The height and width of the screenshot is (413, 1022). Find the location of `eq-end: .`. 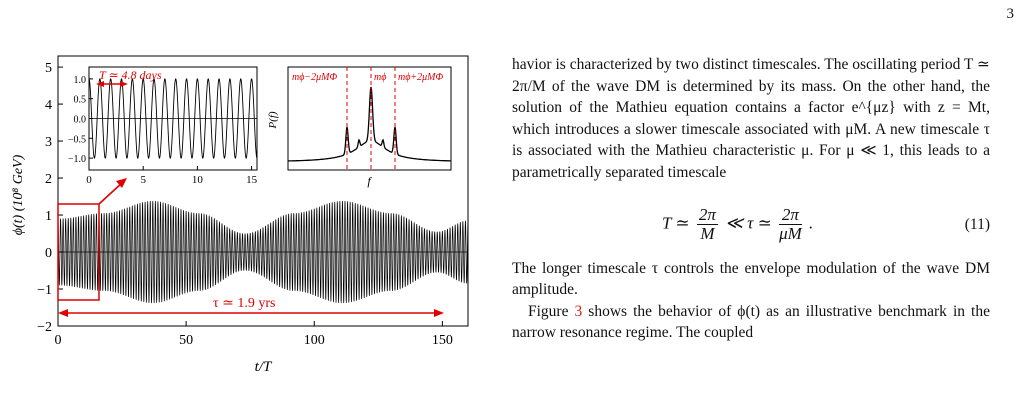

eq-end: . is located at coordinates (811, 222).